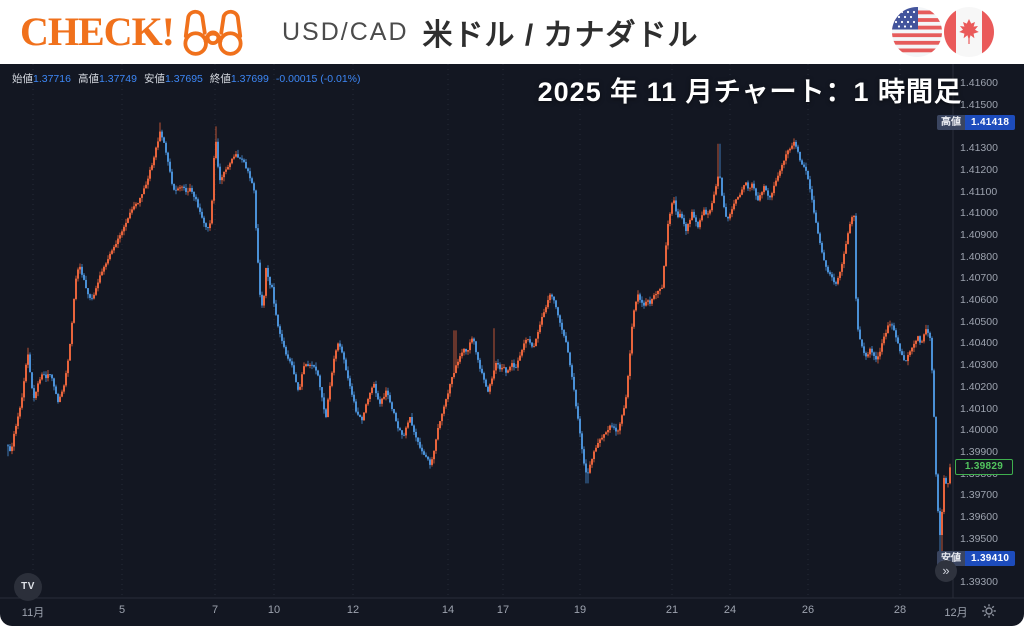 The image size is (1024, 626). Describe the element at coordinates (979, 321) in the screenshot. I see `price-tick: 1.40500` at that location.